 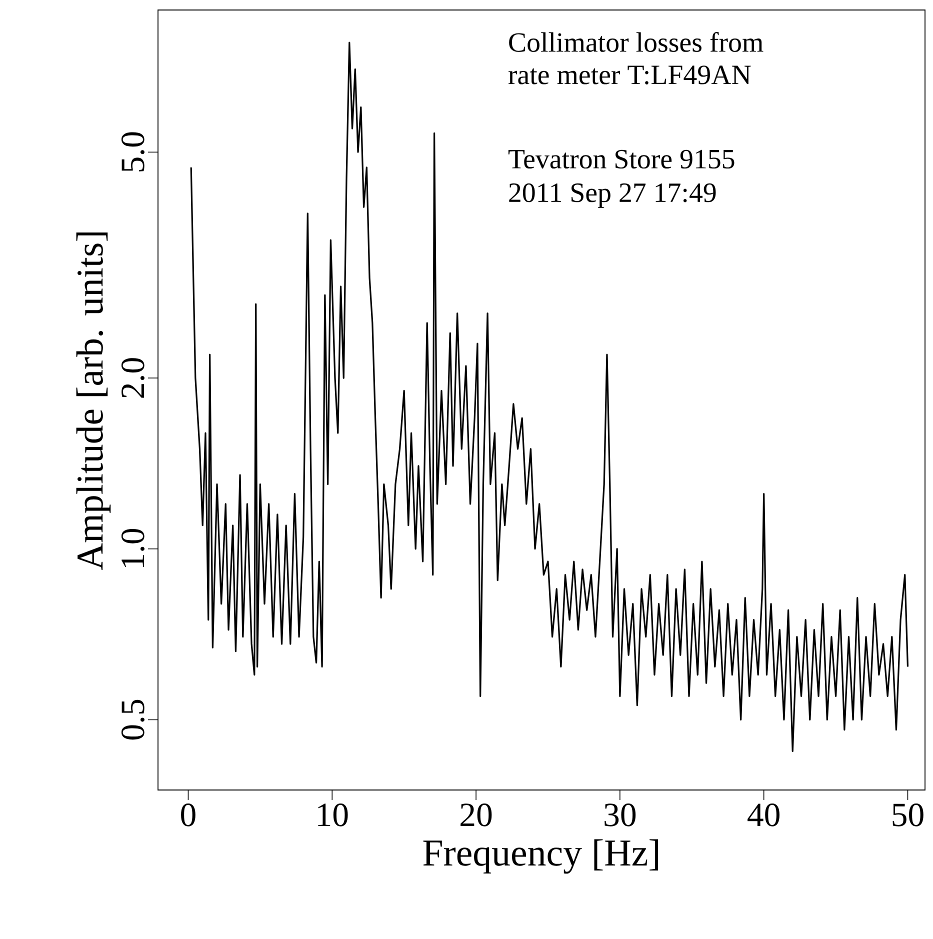 What do you see at coordinates (93, 401) in the screenshot?
I see `y-axis-title: Amplitude [arb. units]` at bounding box center [93, 401].